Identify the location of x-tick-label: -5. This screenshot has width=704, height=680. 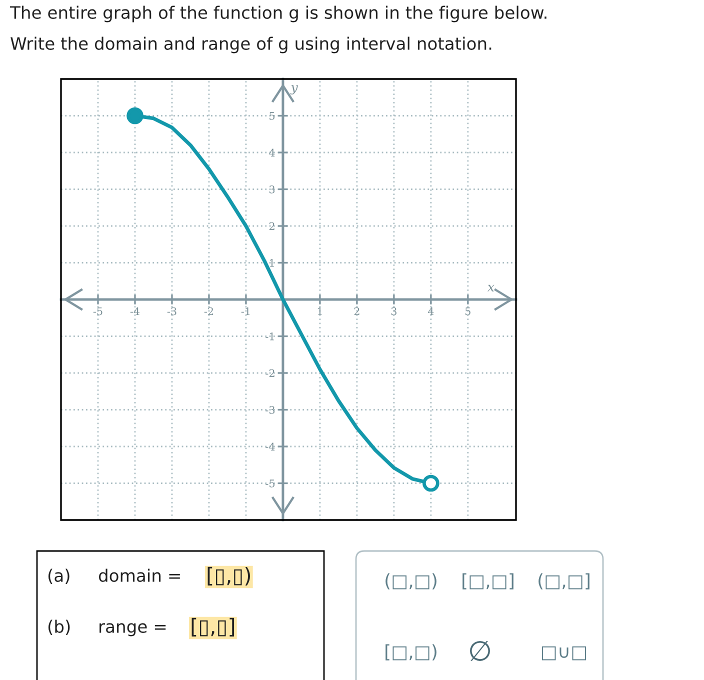
(97, 311).